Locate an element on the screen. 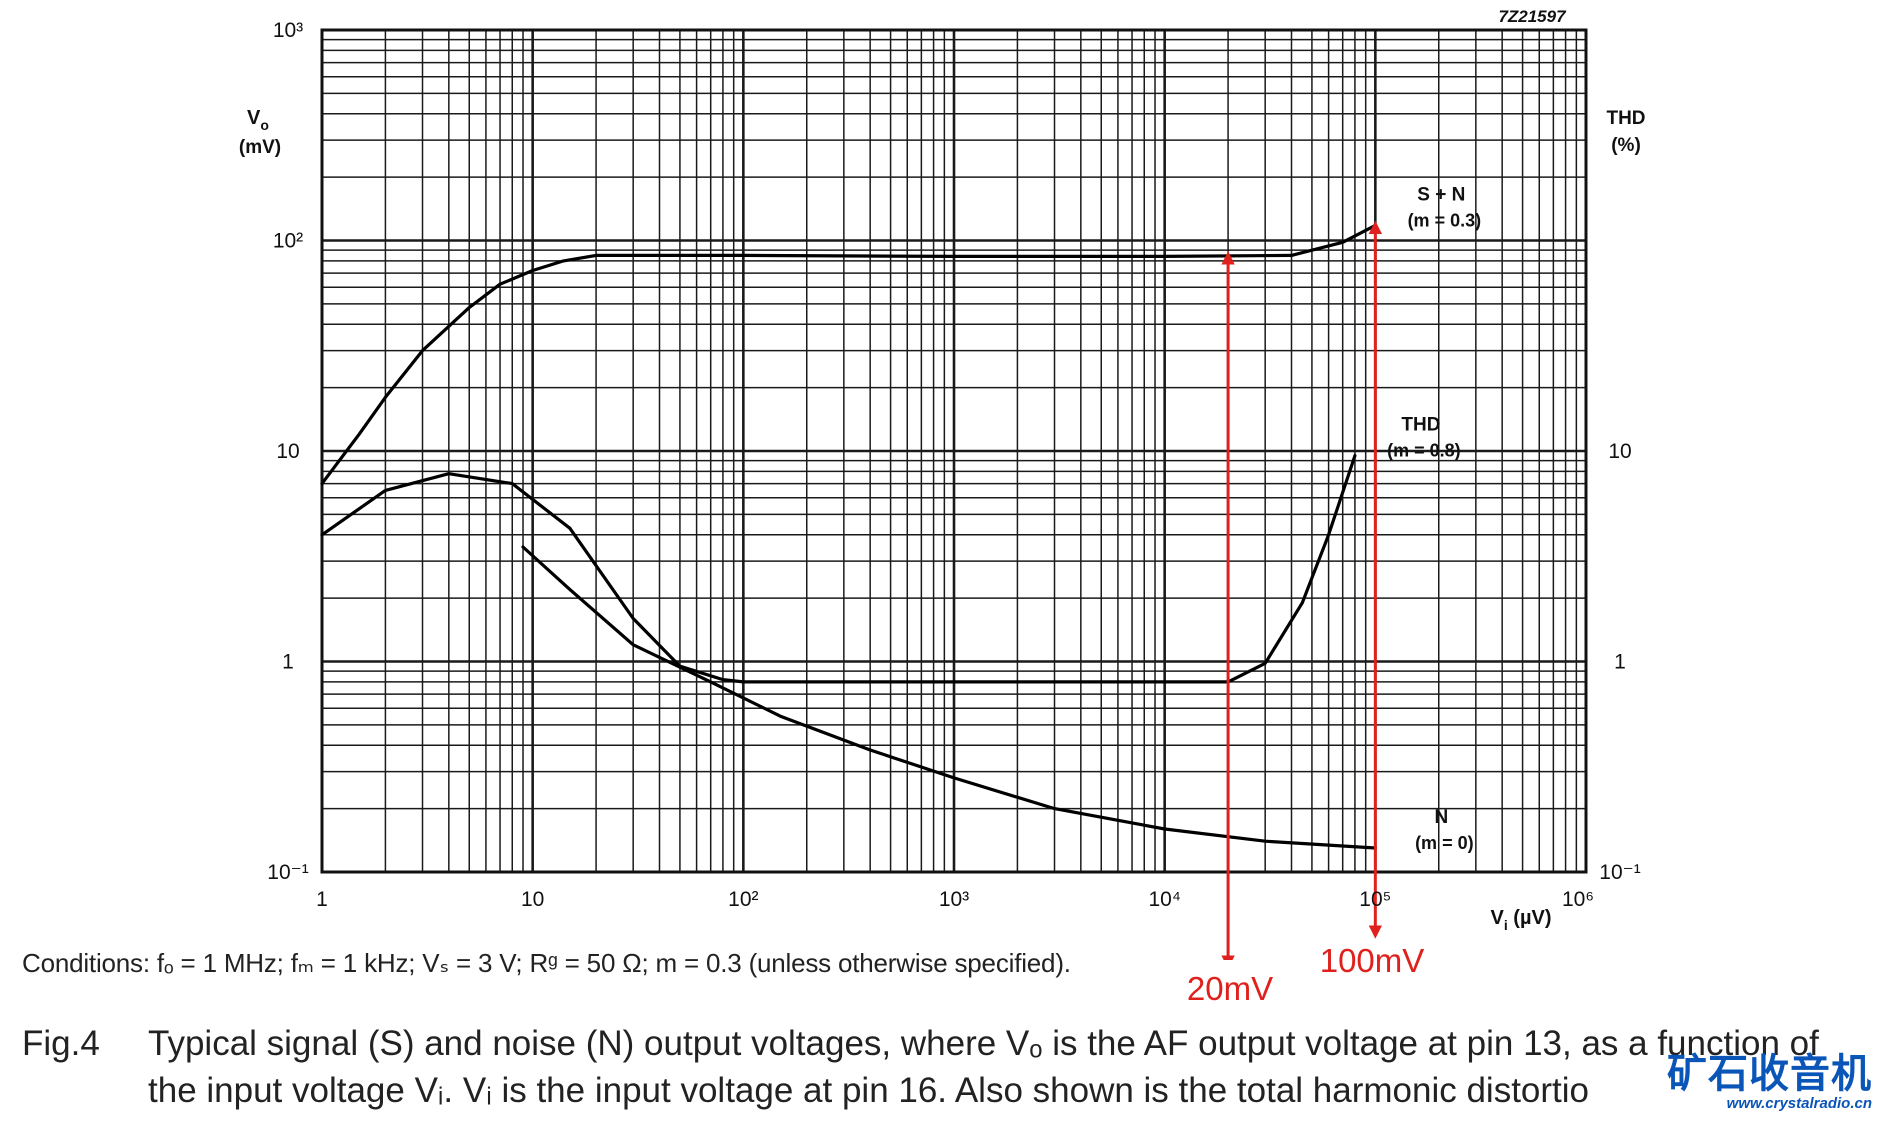 The height and width of the screenshot is (1125, 1884). x-tick-label: 10 is located at coordinates (532, 899).